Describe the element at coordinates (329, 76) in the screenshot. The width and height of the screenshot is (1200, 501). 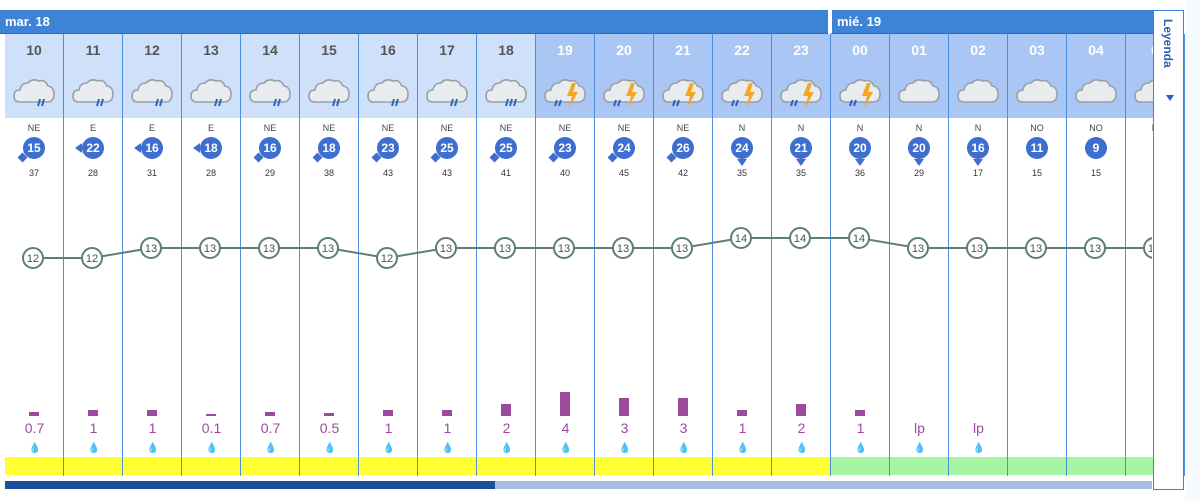
I see `hour-header: 15` at that location.